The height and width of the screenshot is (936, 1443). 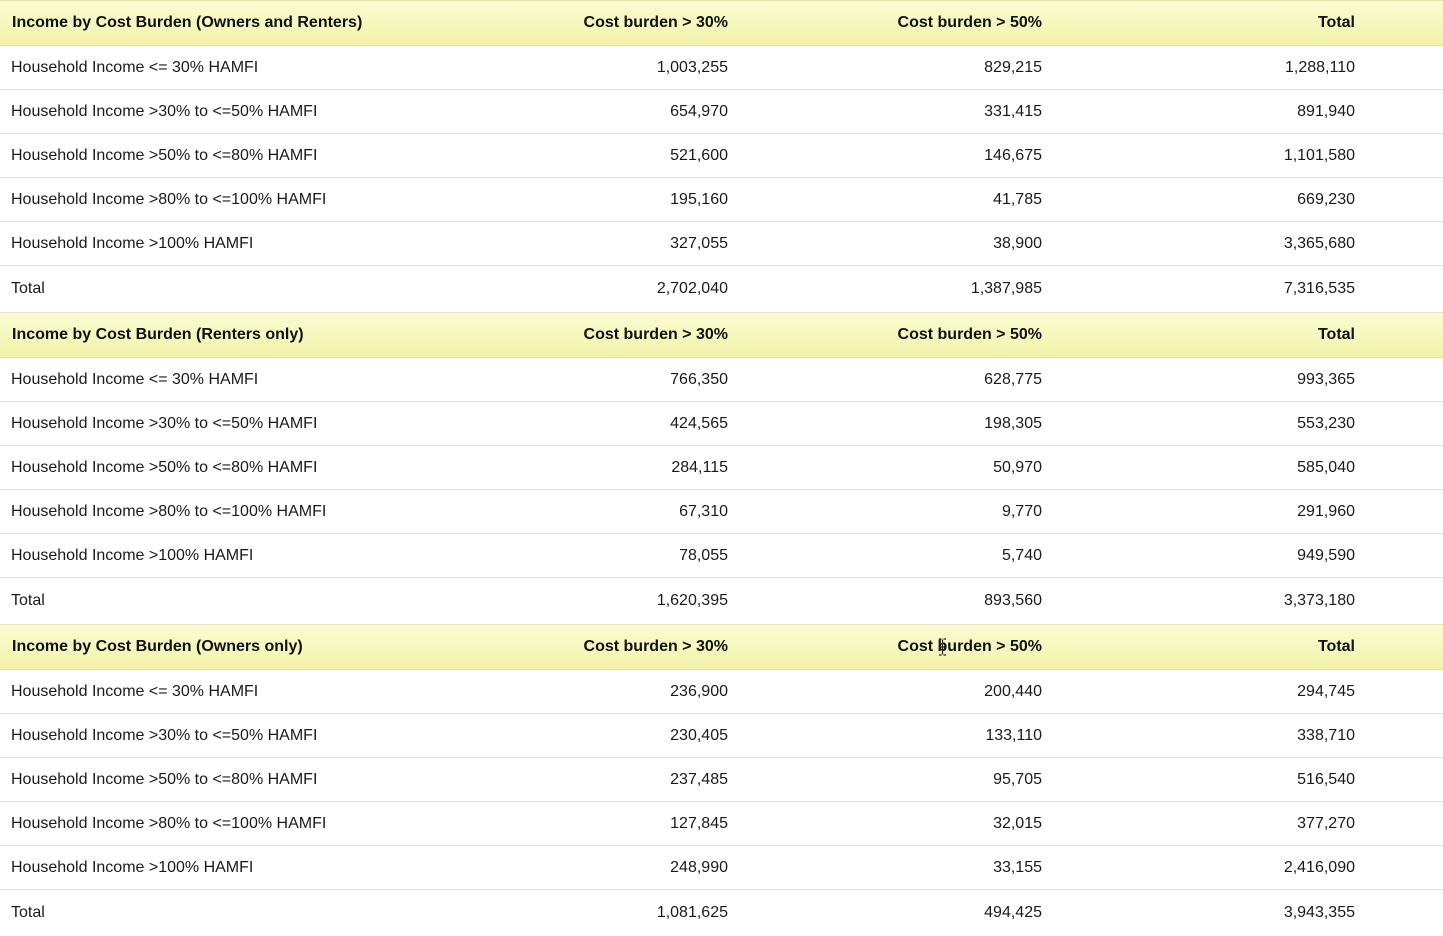 I want to click on row-value: 9,770, so click(x=897, y=512).